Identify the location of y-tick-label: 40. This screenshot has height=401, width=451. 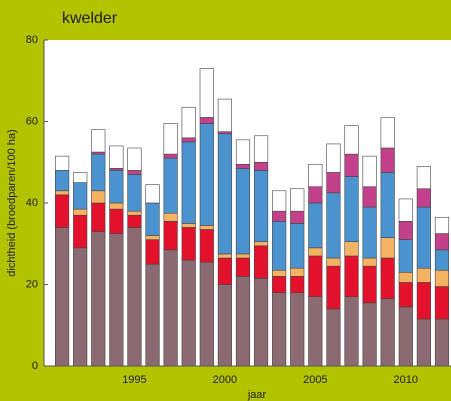
(32, 203).